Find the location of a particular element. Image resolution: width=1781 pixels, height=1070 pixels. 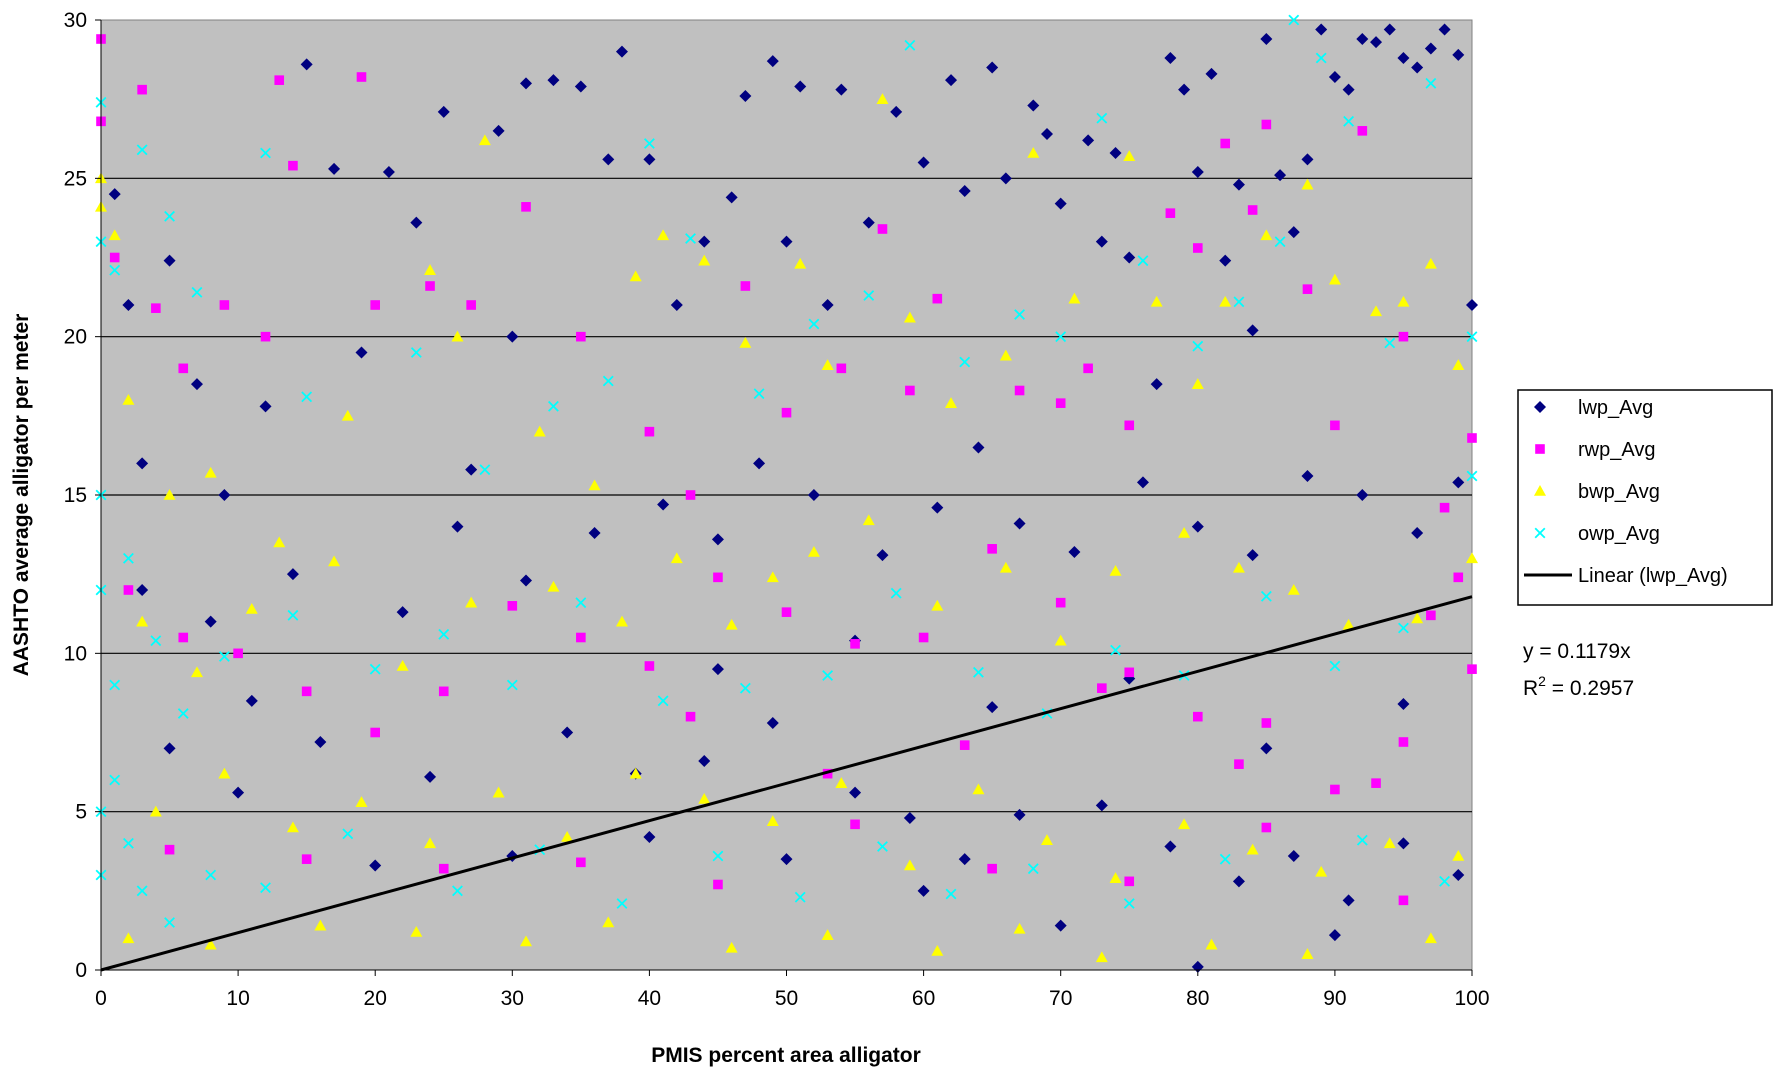

x-tick-label: 90 is located at coordinates (1334, 998).